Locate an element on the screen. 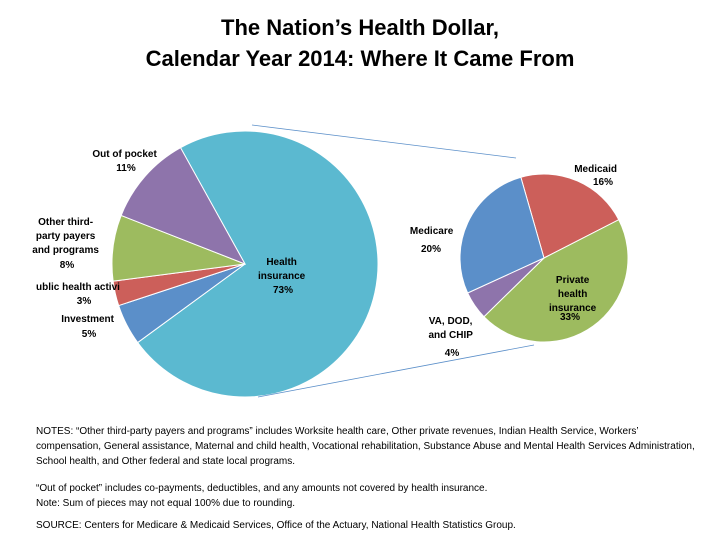 The height and width of the screenshot is (540, 720). health-insurance-breakdown-pie is located at coordinates (544, 258).